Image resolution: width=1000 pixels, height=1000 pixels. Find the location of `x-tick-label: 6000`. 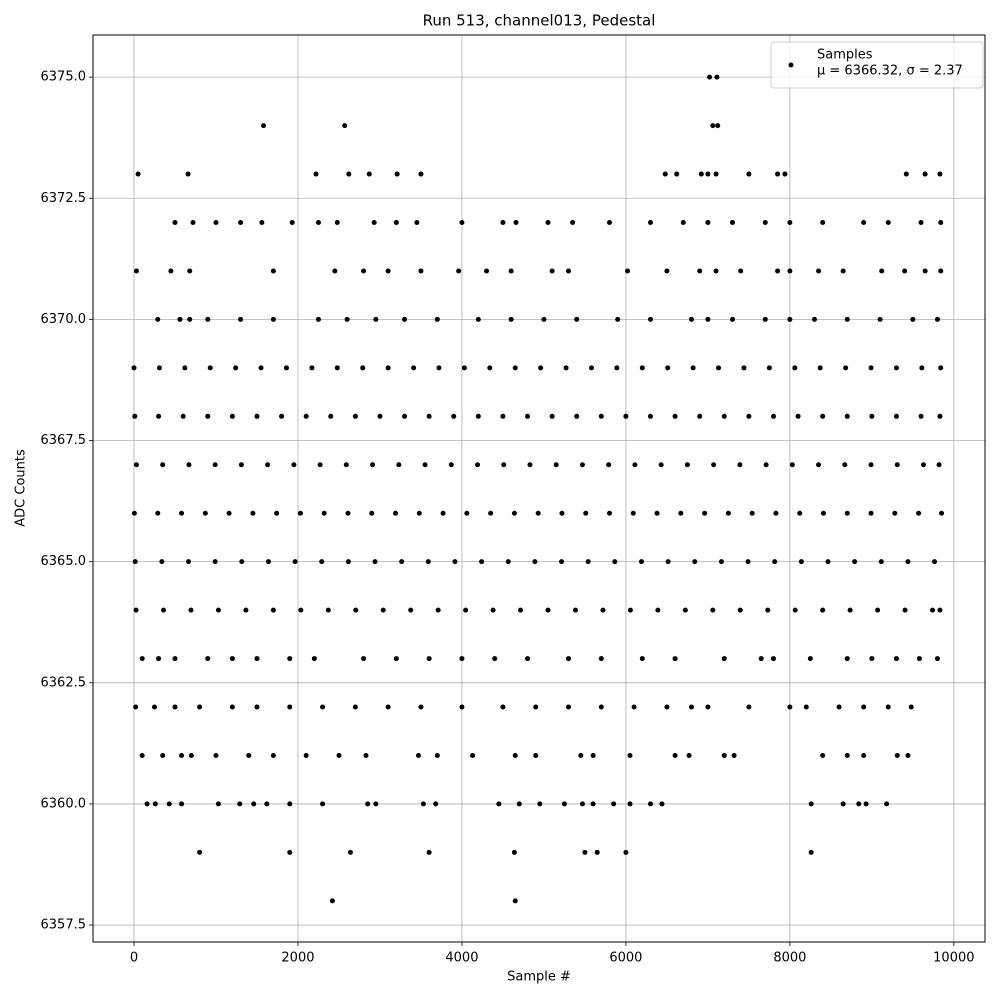

x-tick-label: 6000 is located at coordinates (625, 958).